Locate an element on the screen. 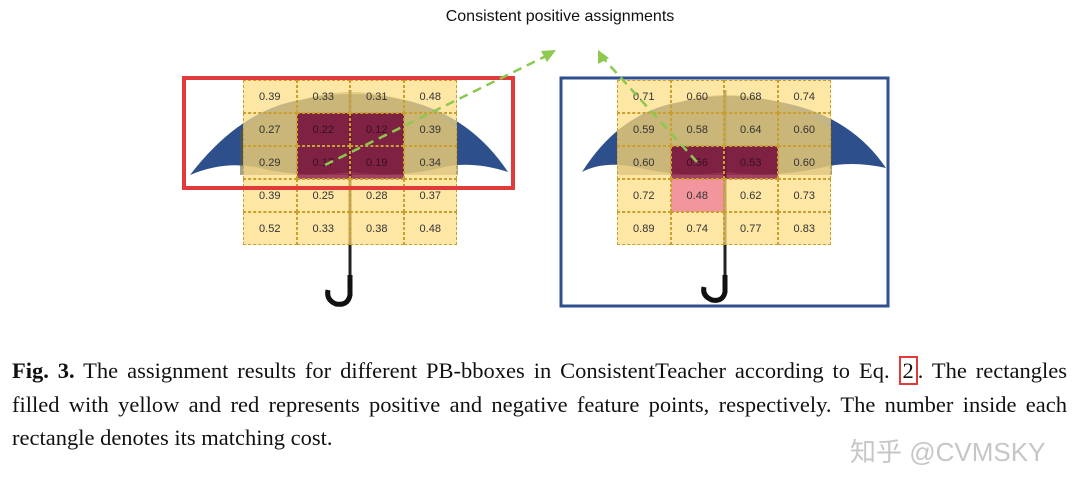  caption-label: Fig. 3. is located at coordinates (43, 370).